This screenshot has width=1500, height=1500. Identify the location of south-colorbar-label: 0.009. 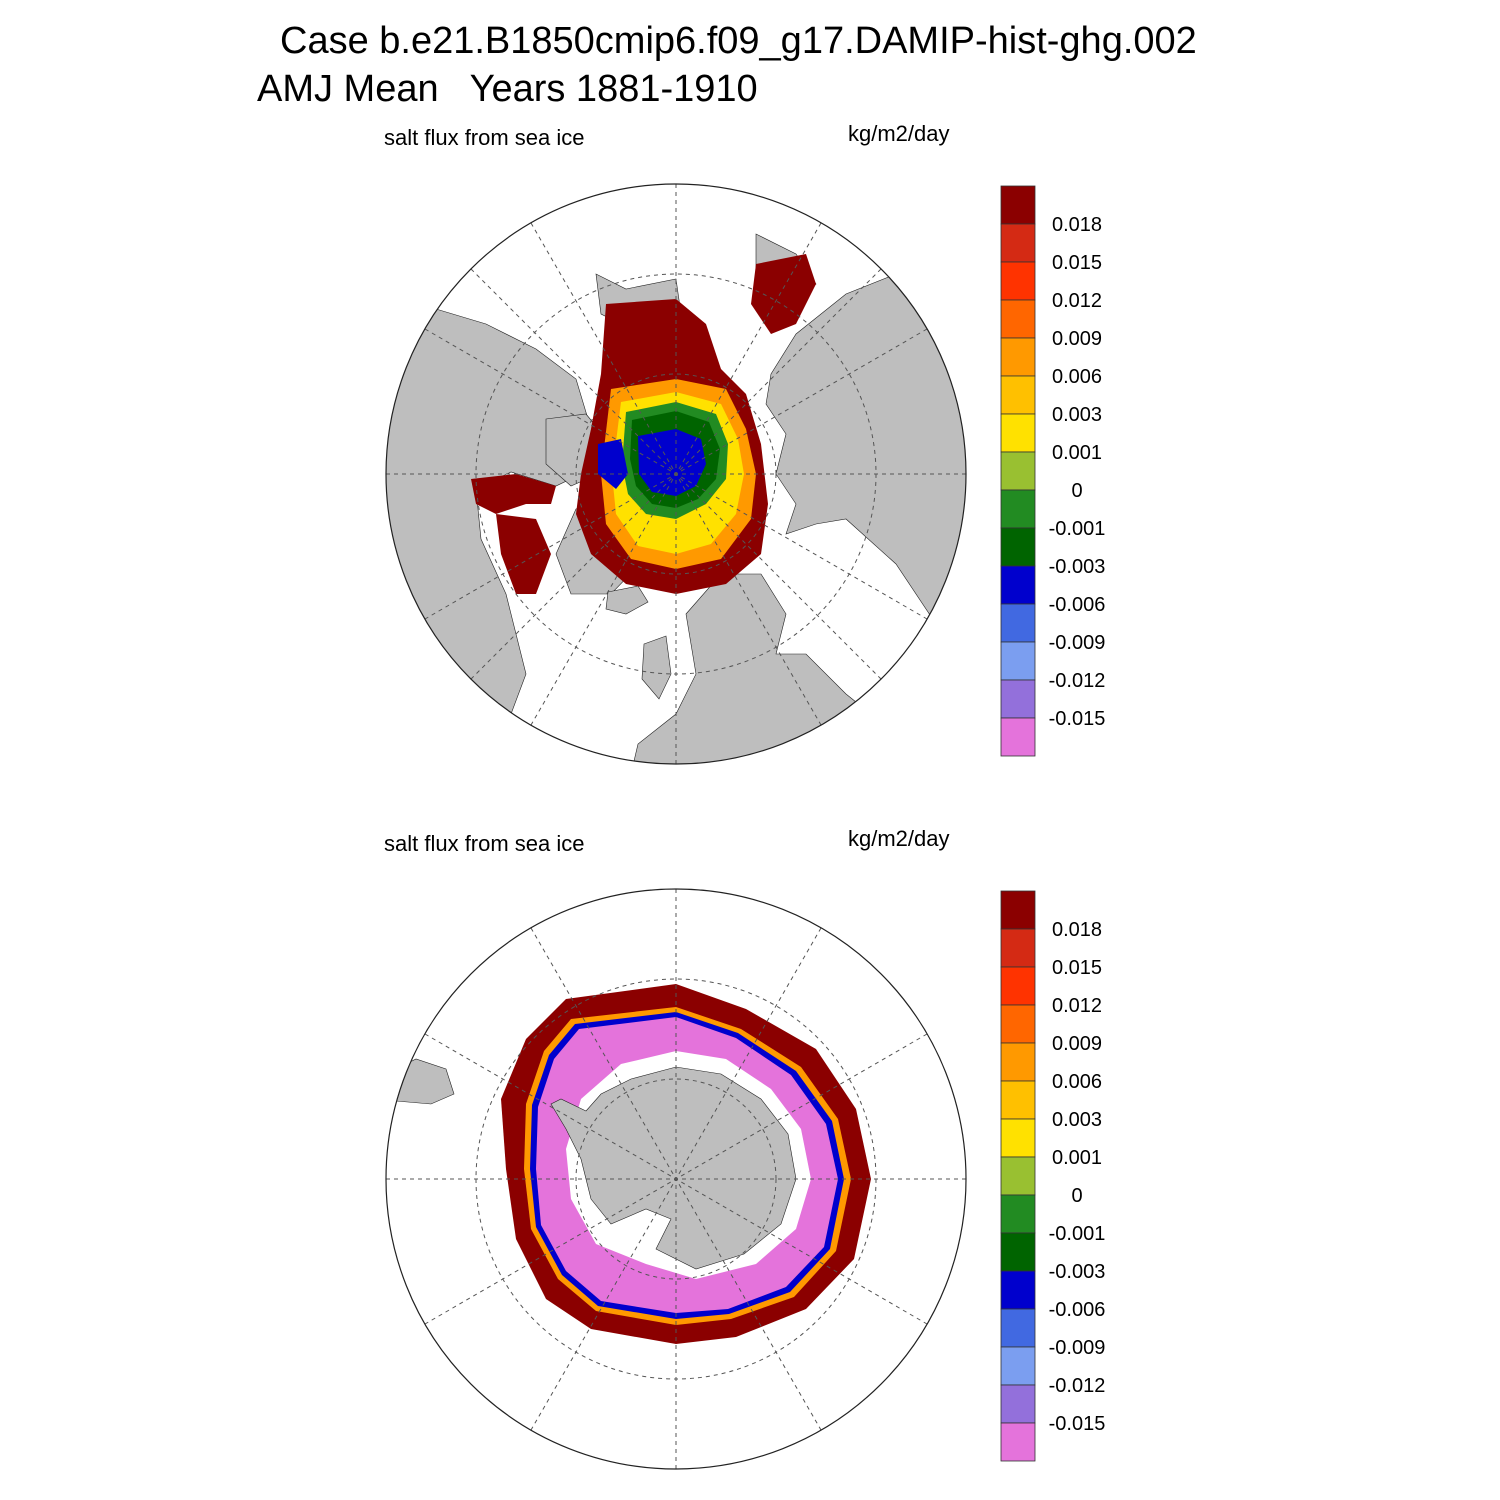
(1077, 1044).